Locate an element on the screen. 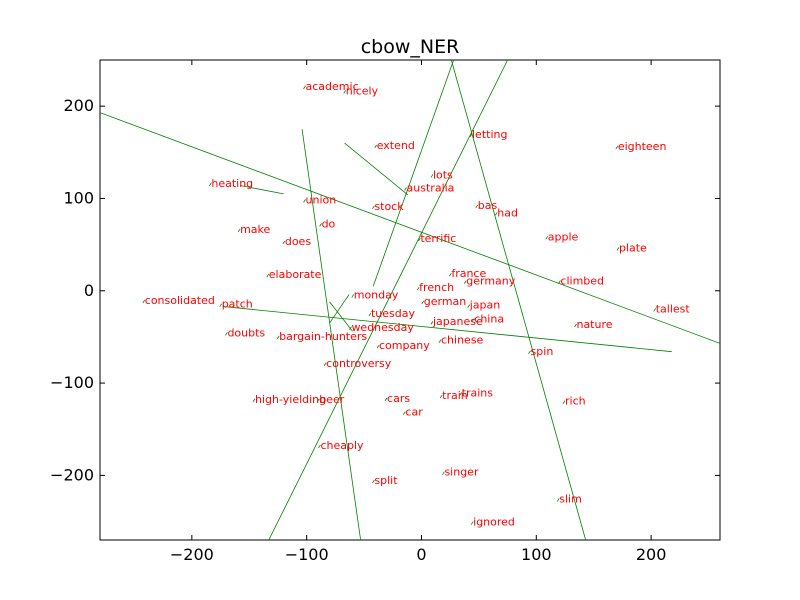 Image resolution: width=800 pixels, height=600 pixels. point-label: train is located at coordinates (455, 395).